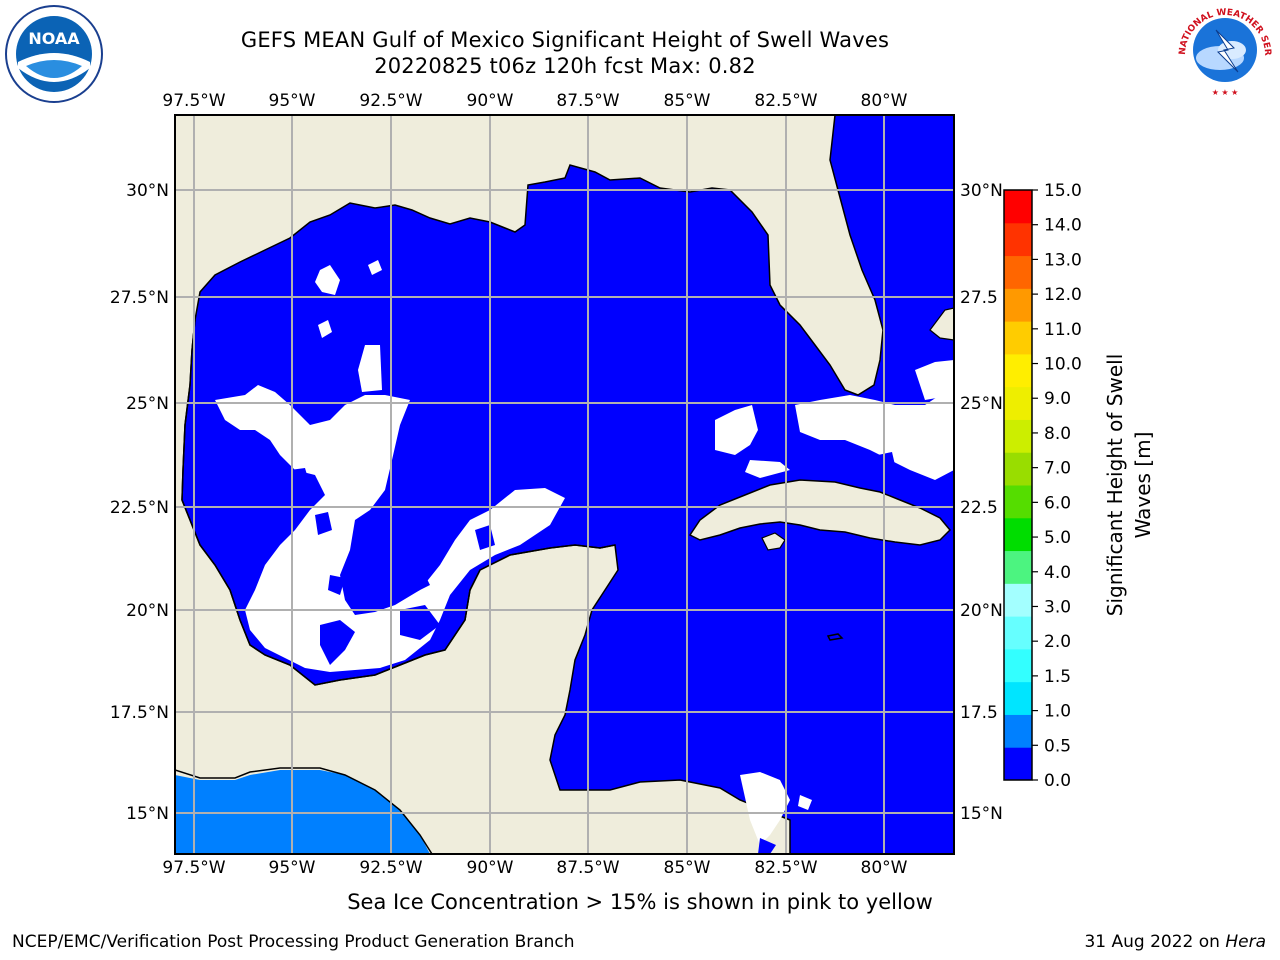  I want to click on chart-subtitle: 20220825 t06z 120h fcst Max: 0.82, so click(565, 66).